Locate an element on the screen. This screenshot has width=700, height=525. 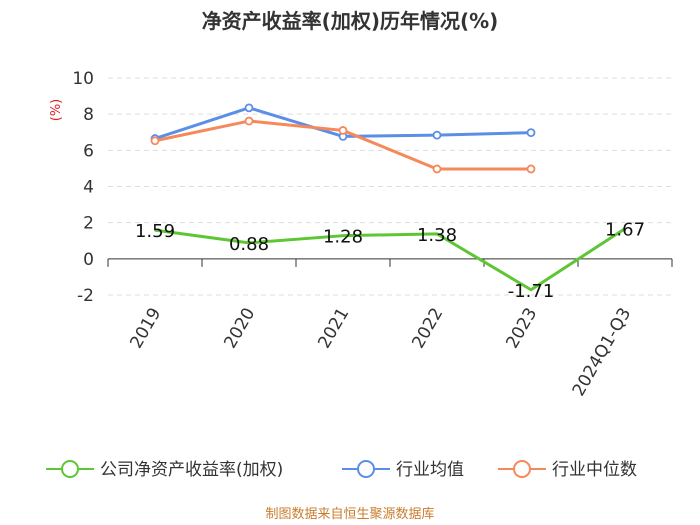
legend-item: 公司净资产收益率(加权) is located at coordinates (164, 470).